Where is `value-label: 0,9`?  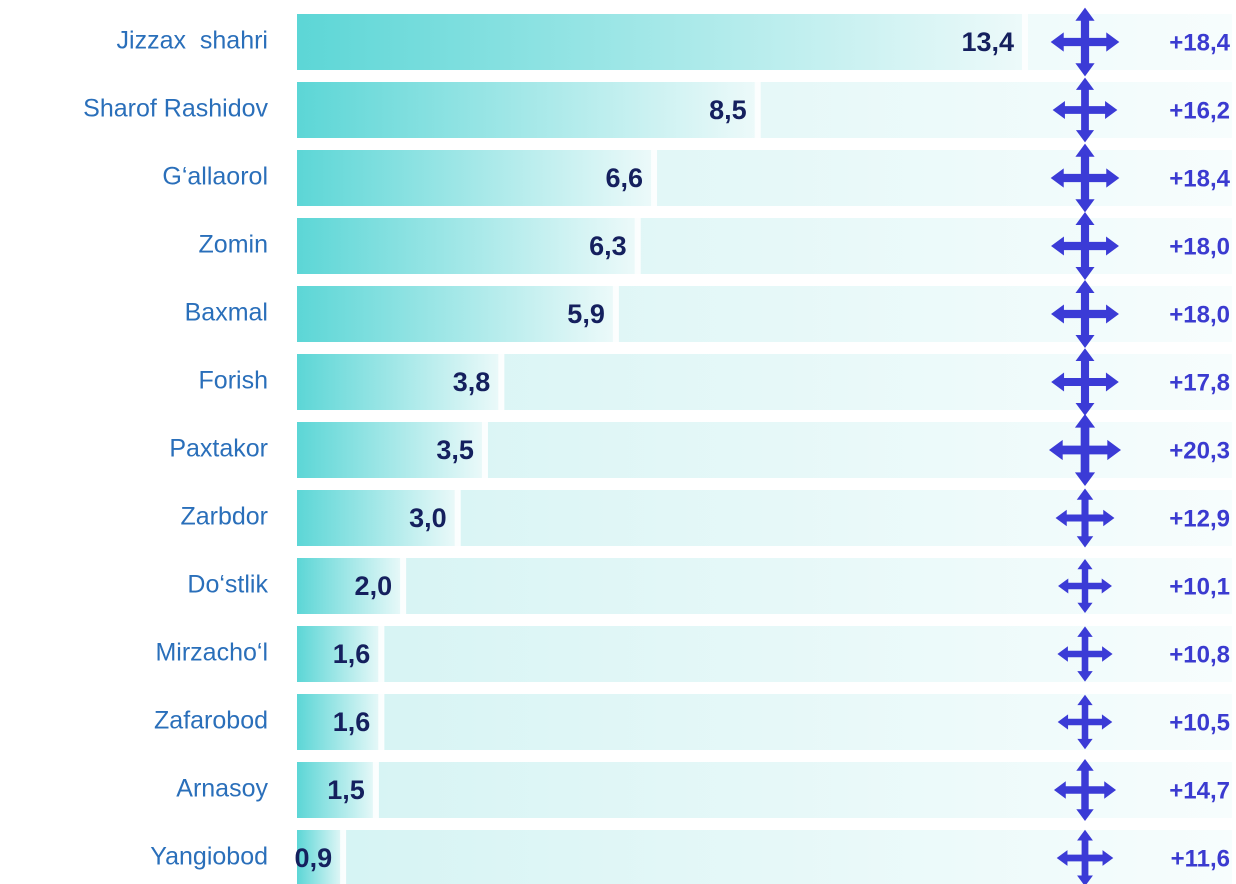
value-label: 0,9 is located at coordinates (314, 858).